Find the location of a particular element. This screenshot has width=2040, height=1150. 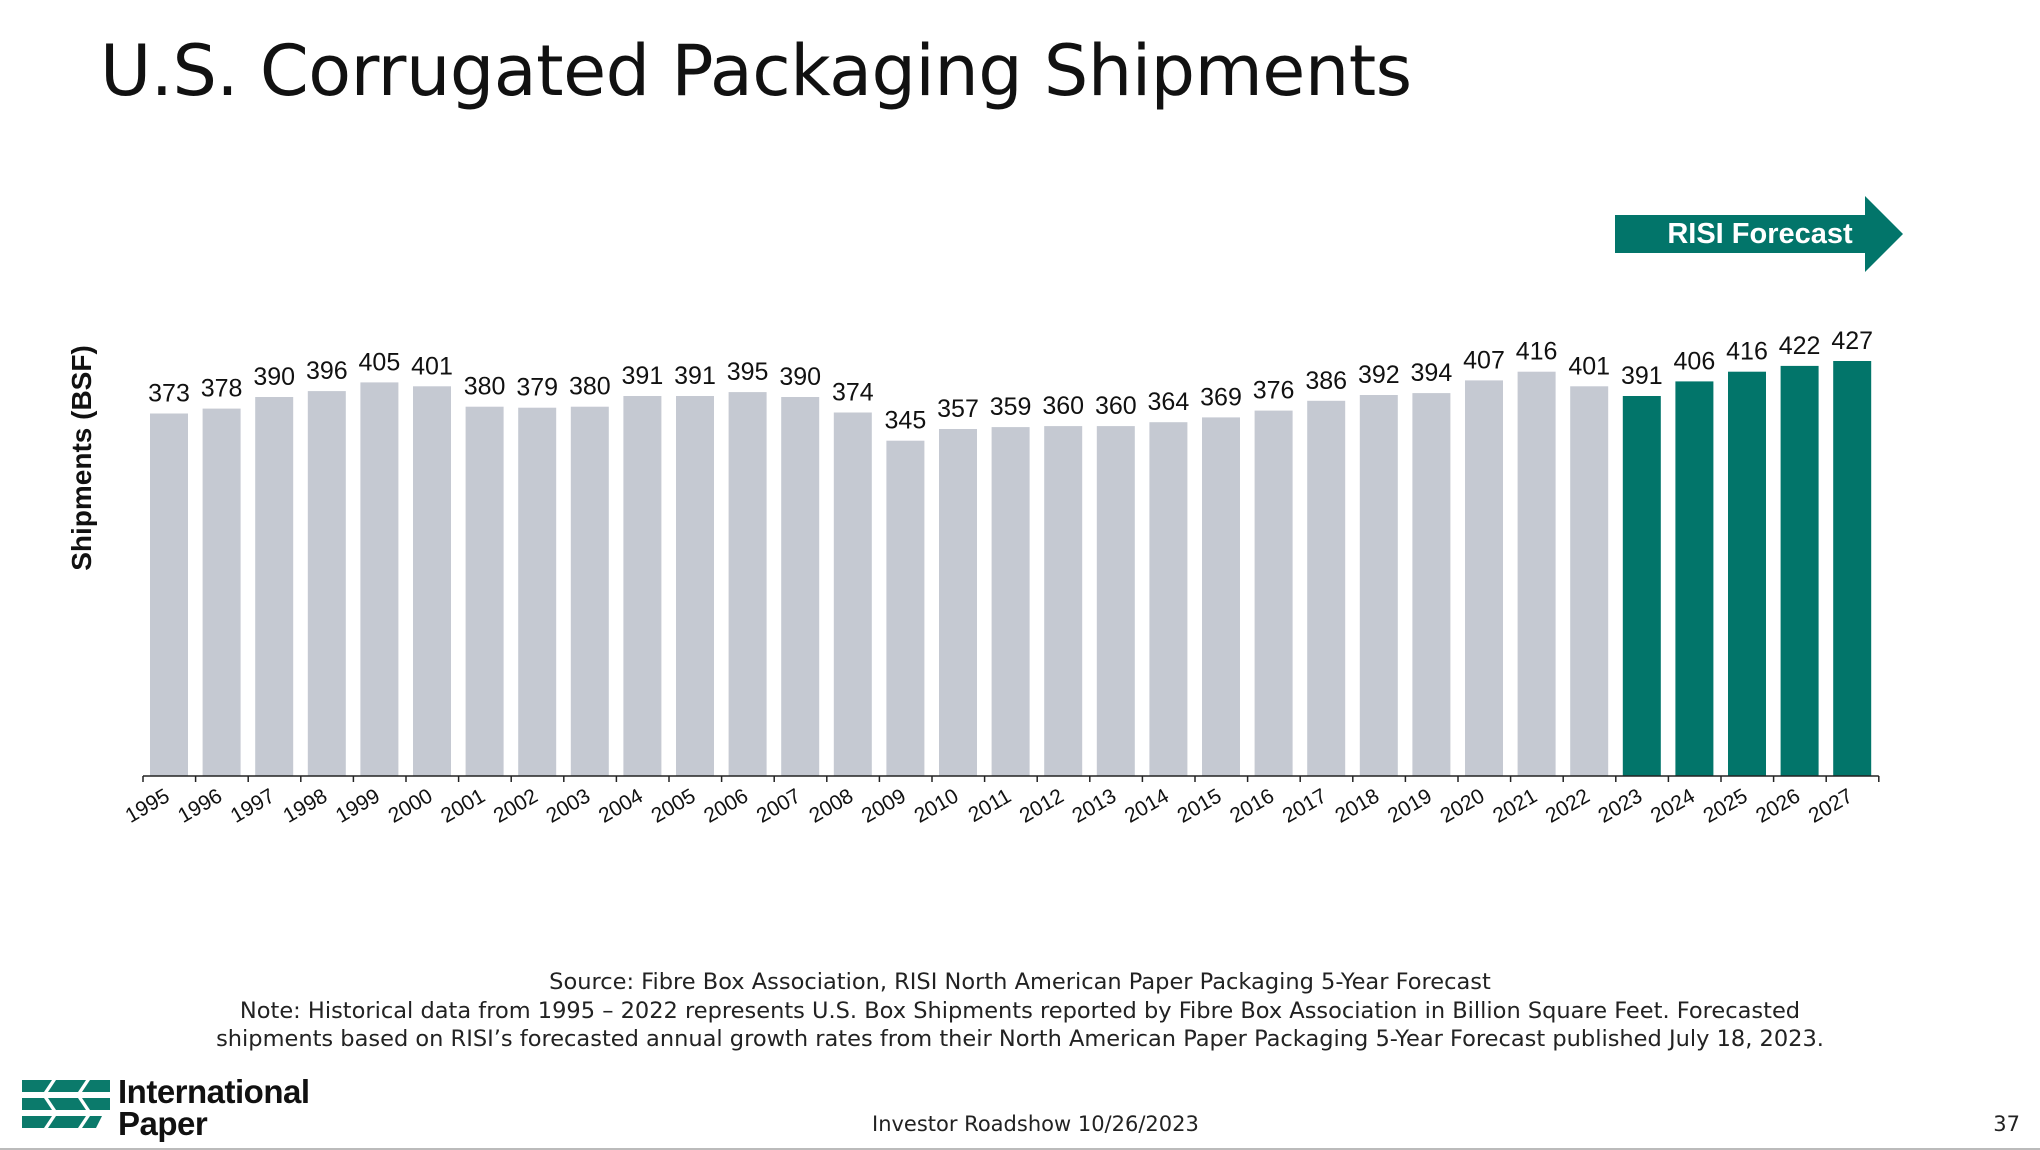

data-label-2022: 401 is located at coordinates (1589, 366).